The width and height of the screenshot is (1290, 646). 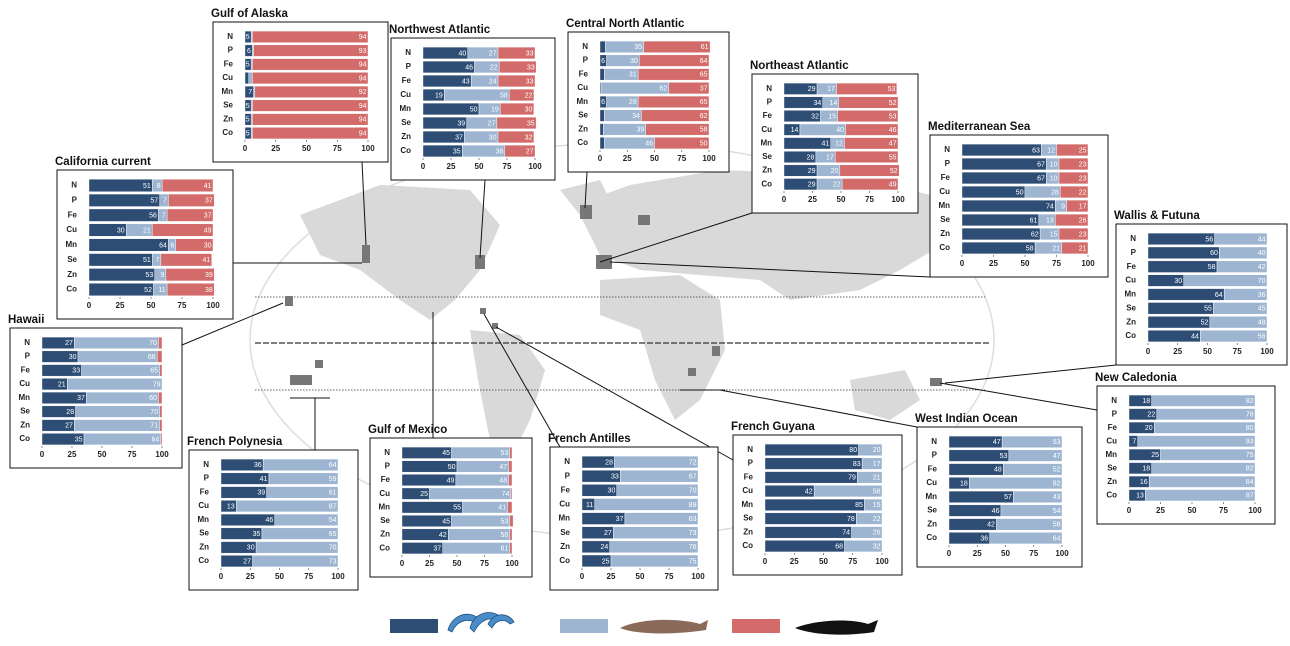 I want to click on value-label: 58, so click(x=1030, y=248).